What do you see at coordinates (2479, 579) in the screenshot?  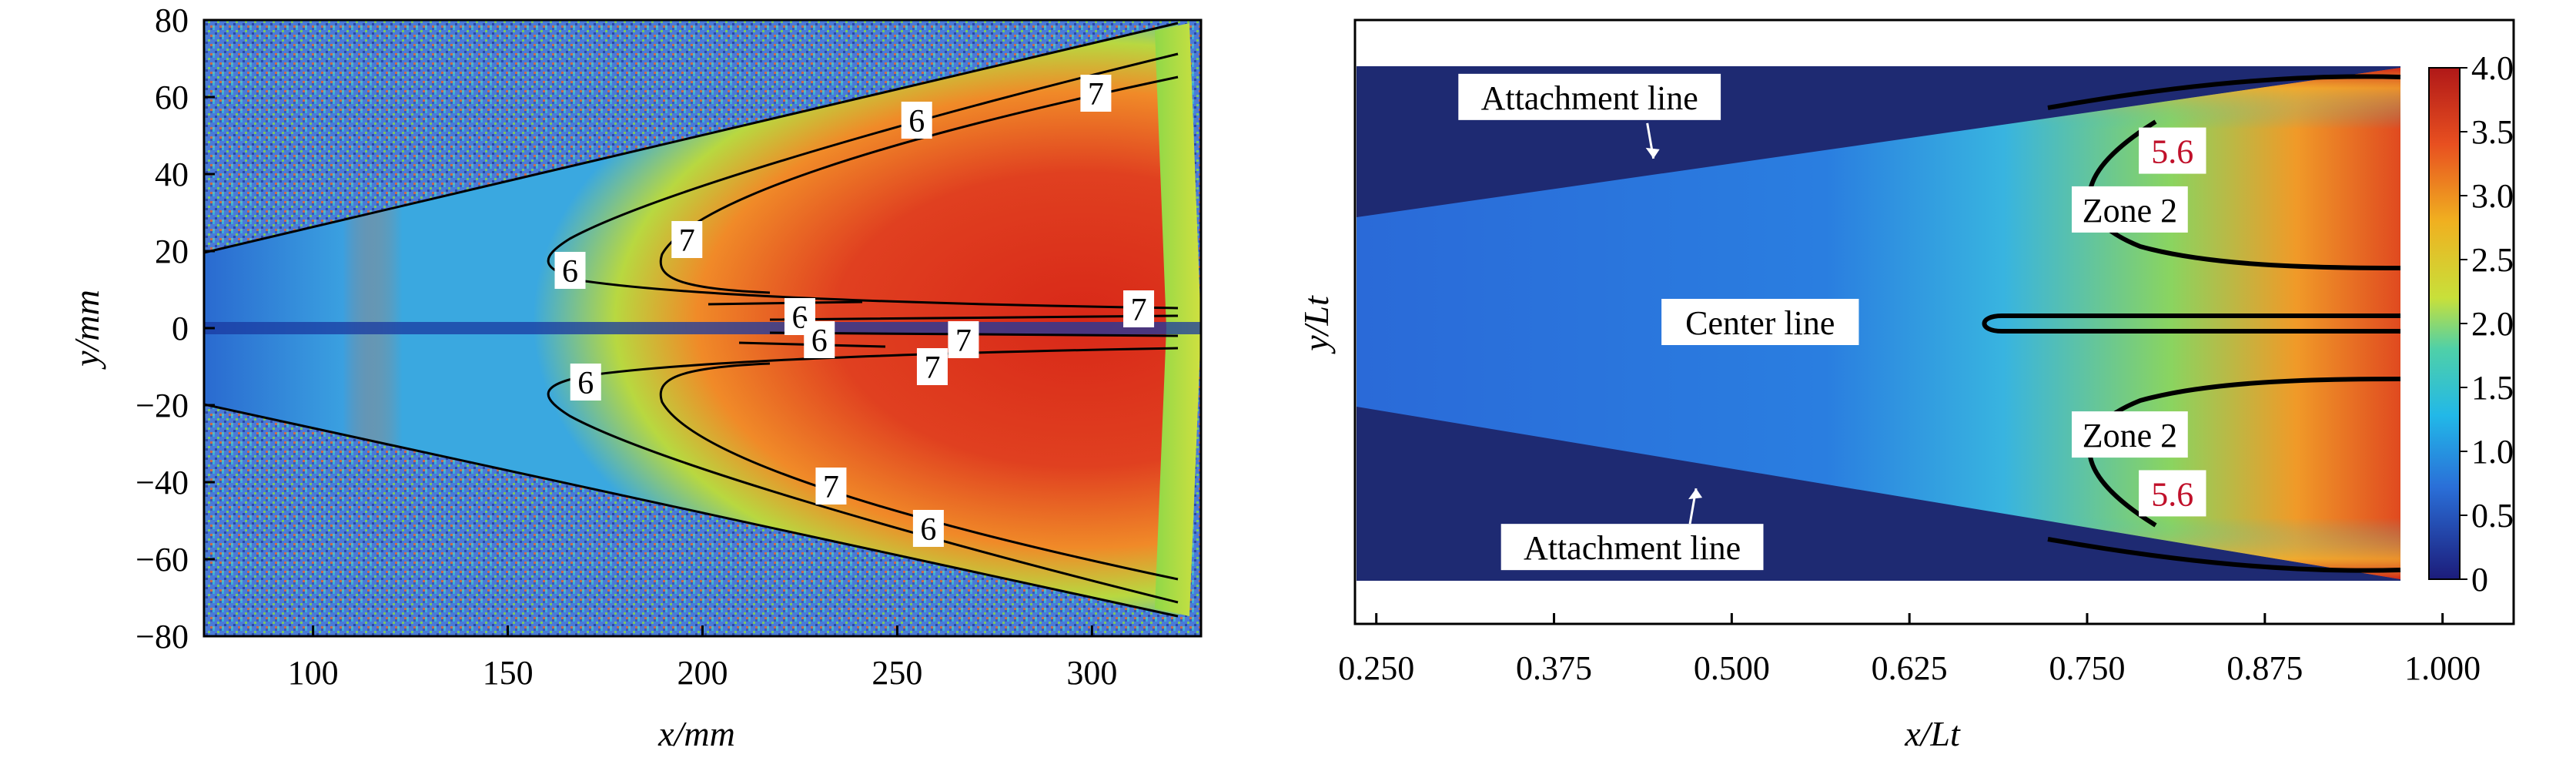 I see `colorbar-tick-label: 0` at bounding box center [2479, 579].